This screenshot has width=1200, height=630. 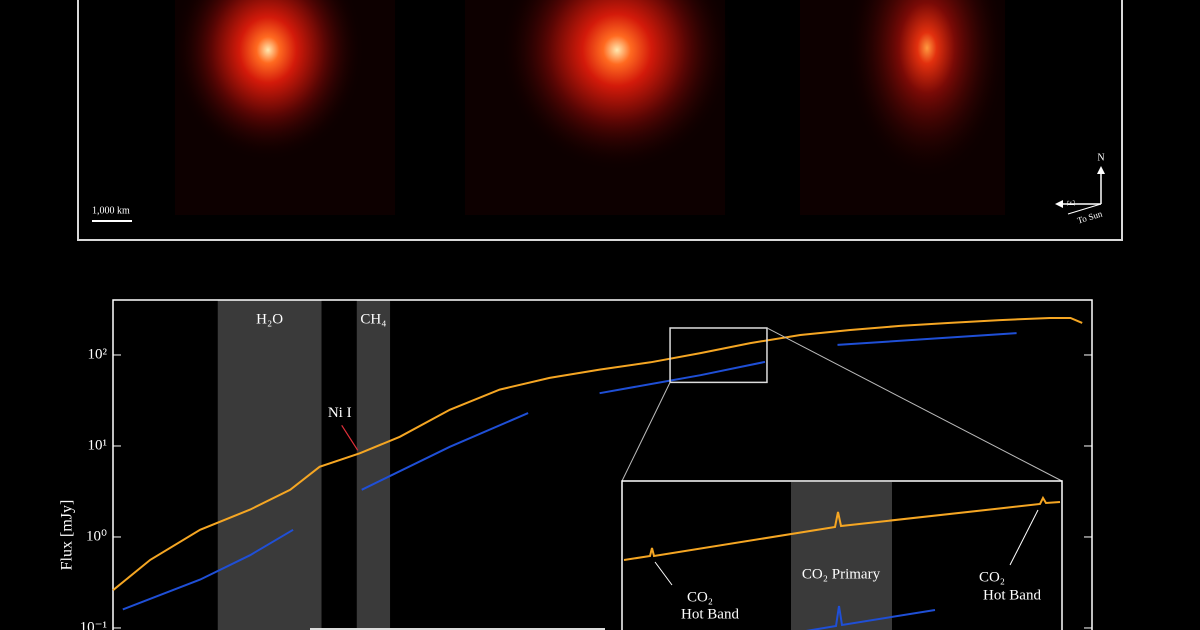 I want to click on annotation-arrow, so click(x=350, y=438).